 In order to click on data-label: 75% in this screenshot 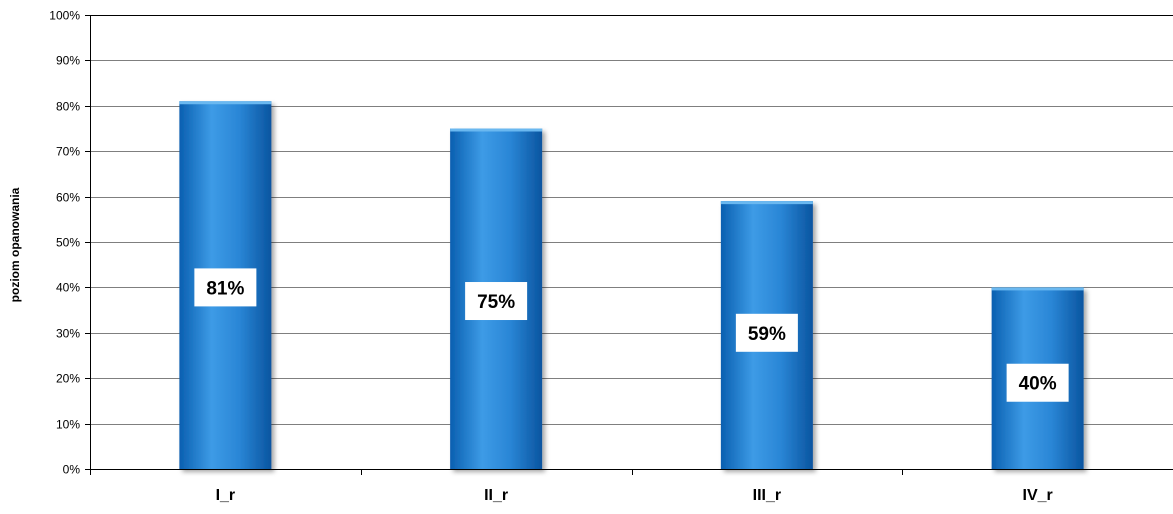, I will do `click(496, 302)`.